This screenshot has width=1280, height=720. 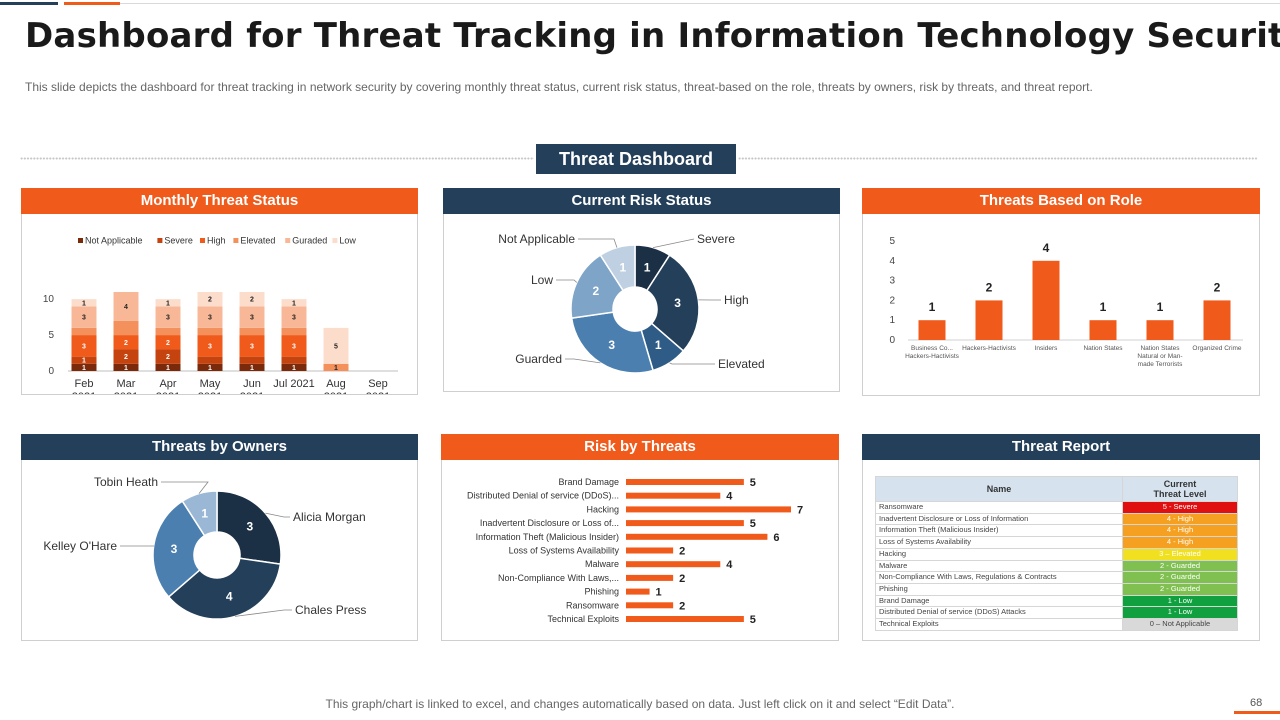 What do you see at coordinates (753, 483) in the screenshot?
I see `threat-value-0: 5` at bounding box center [753, 483].